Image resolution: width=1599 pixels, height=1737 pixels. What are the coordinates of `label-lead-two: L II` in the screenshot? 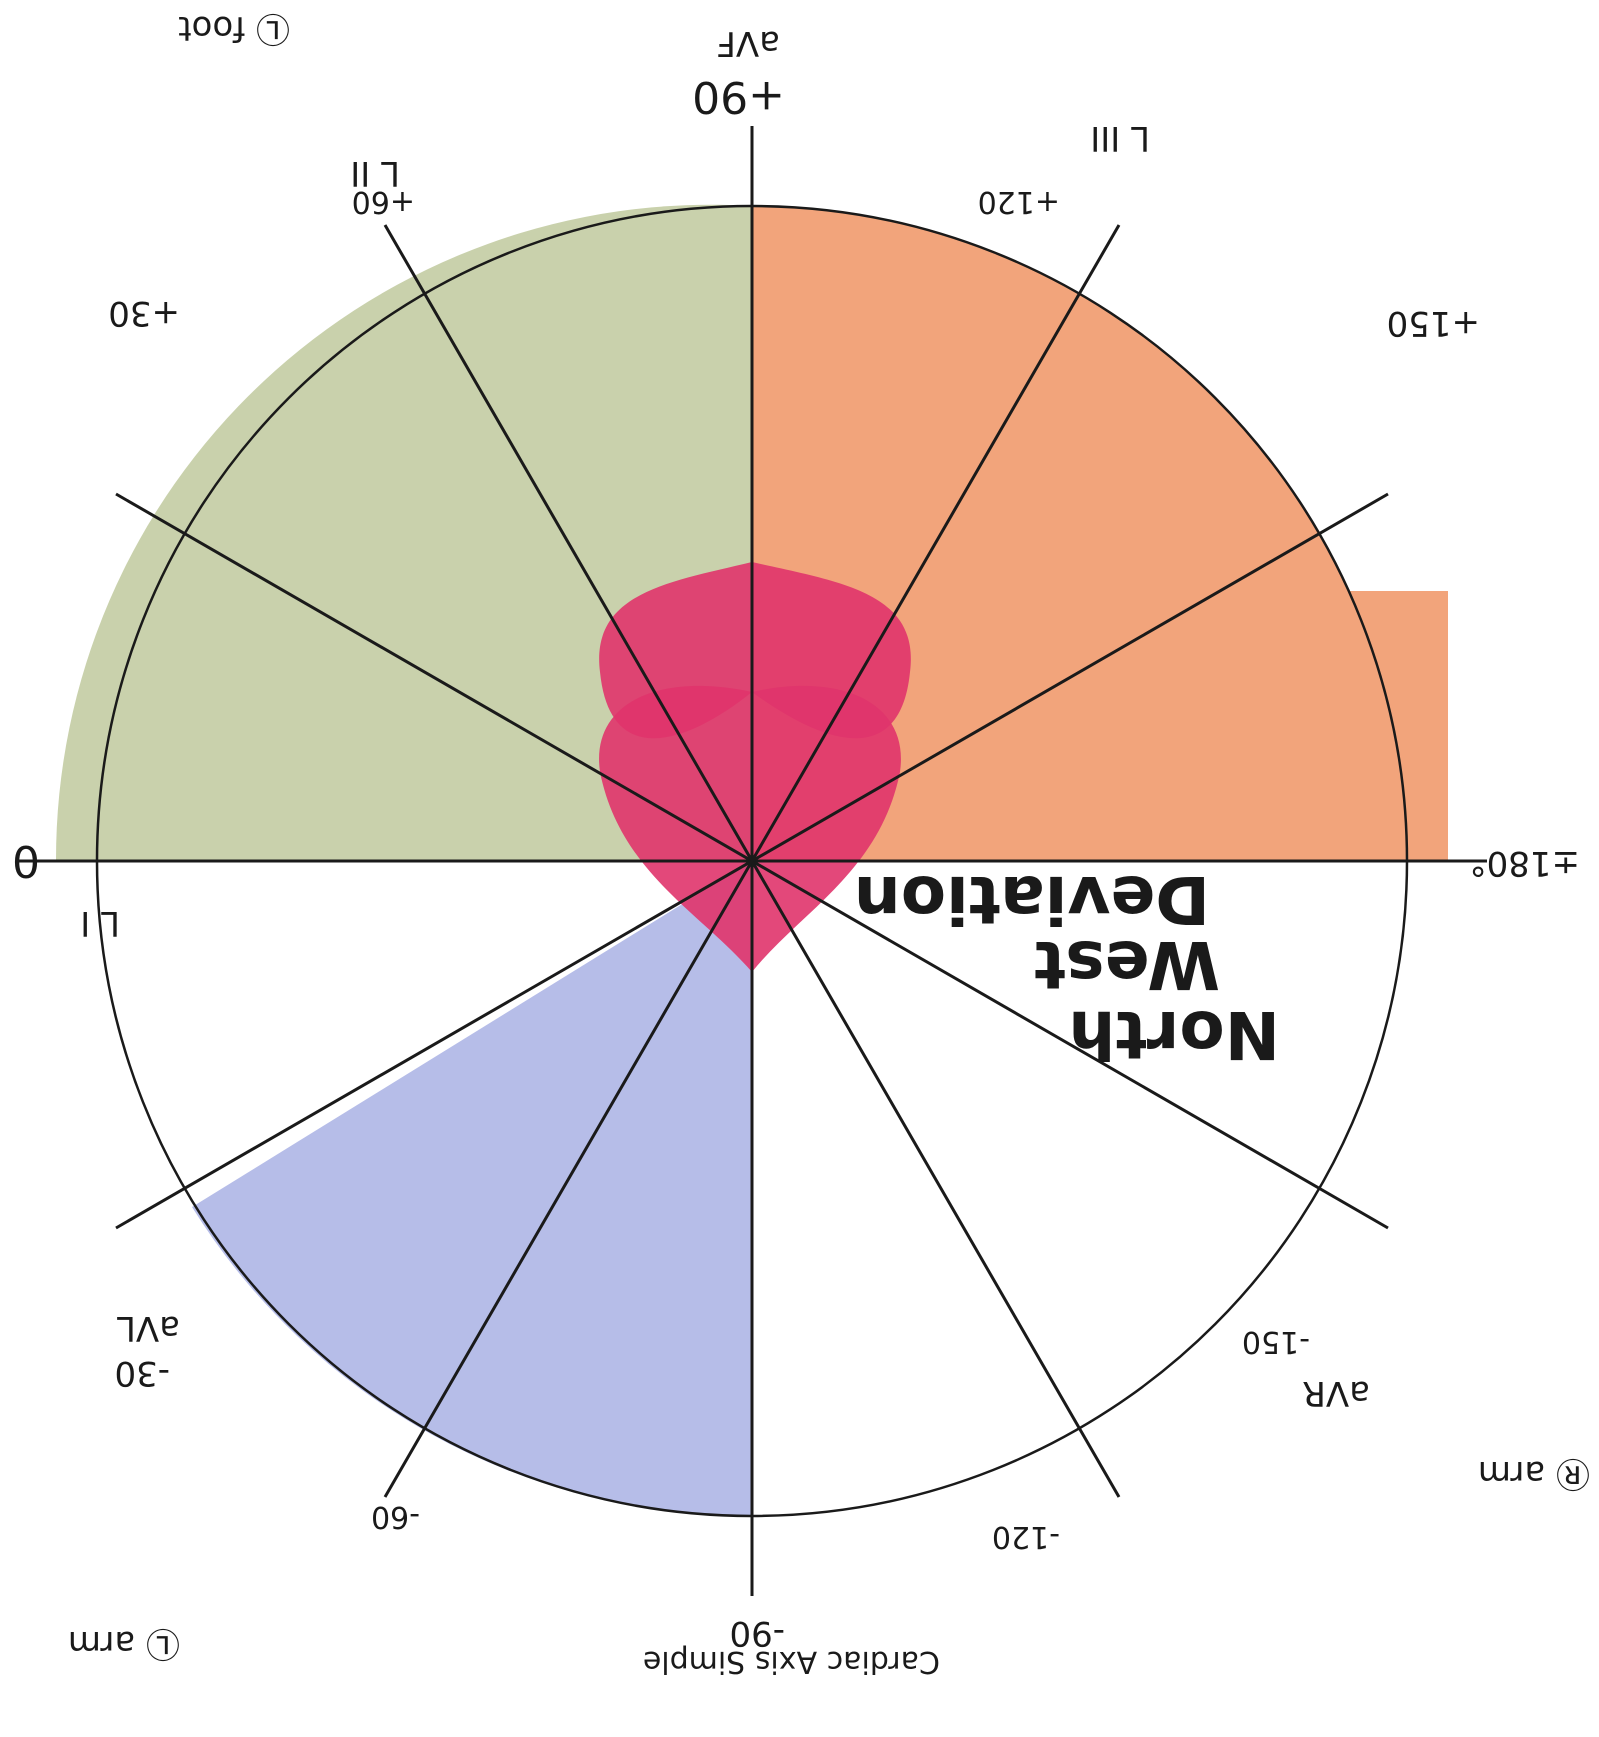 It's located at (375, 173).